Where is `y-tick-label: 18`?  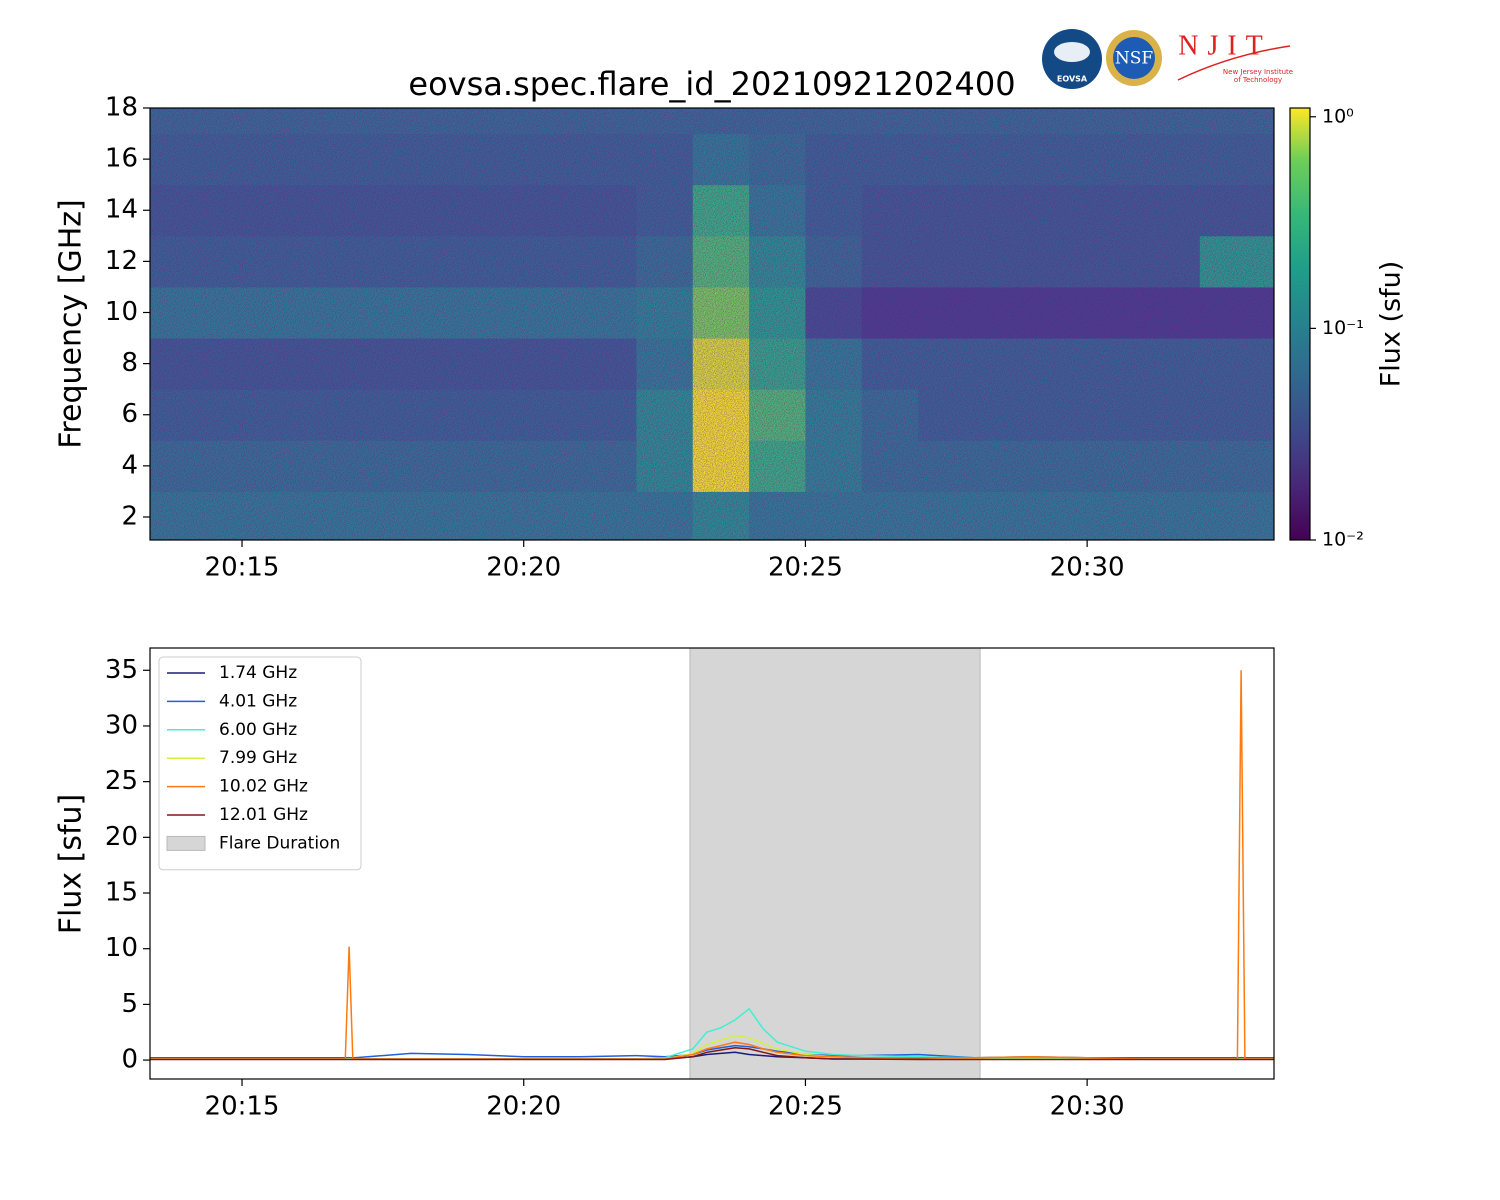
y-tick-label: 18 is located at coordinates (121, 108).